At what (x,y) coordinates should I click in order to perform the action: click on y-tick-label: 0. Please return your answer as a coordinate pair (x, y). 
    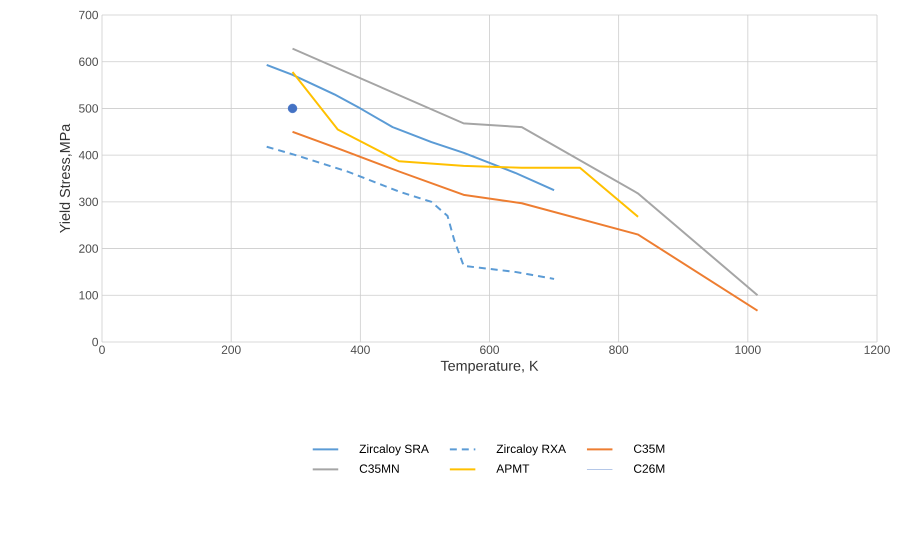
    Looking at the image, I should click on (95, 342).